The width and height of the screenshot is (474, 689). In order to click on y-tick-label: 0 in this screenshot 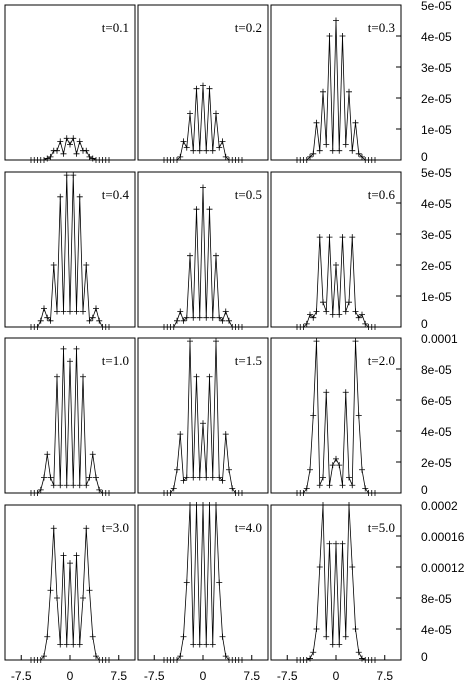, I will do `click(424, 657)`.